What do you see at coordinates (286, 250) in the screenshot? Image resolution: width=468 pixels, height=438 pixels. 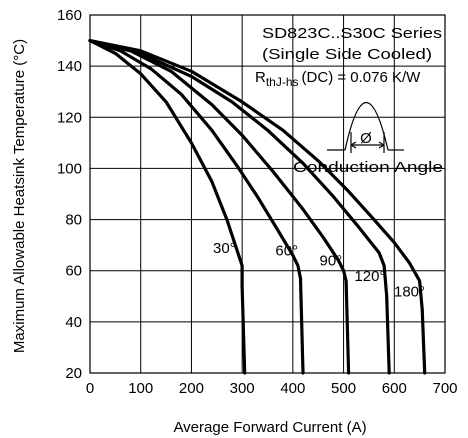 I see `curve-label: 60°` at bounding box center [286, 250].